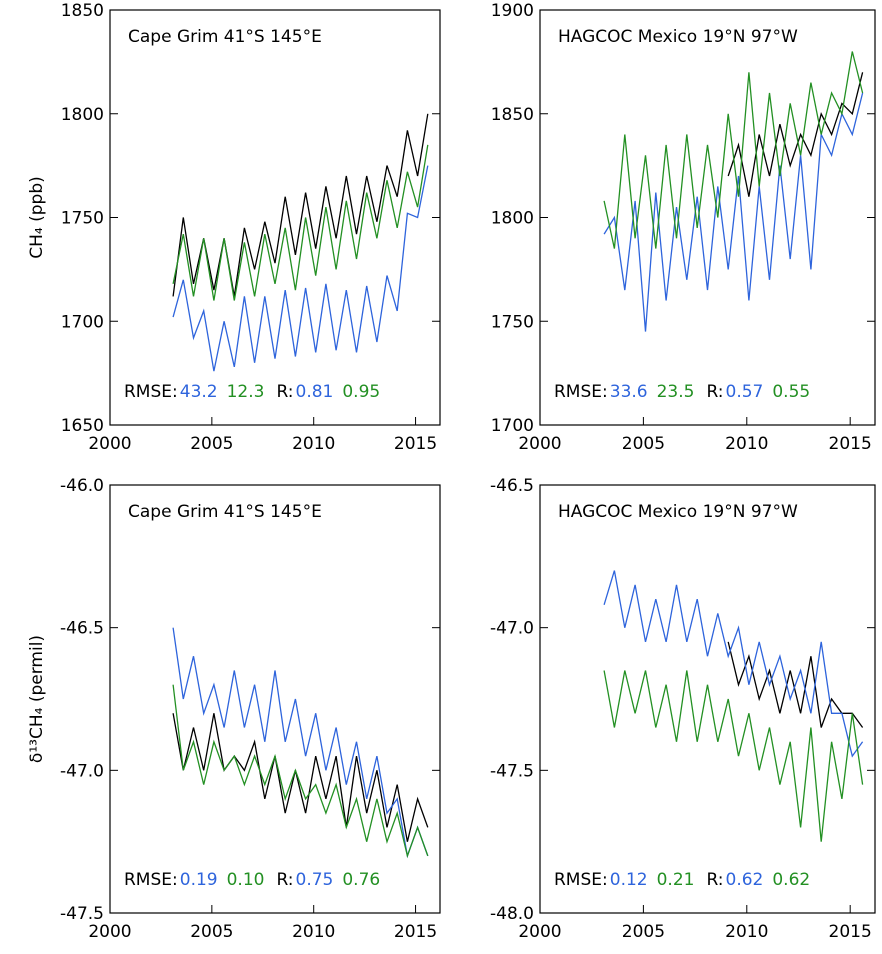  I want to click on stat-value: 43.2, so click(199, 392).